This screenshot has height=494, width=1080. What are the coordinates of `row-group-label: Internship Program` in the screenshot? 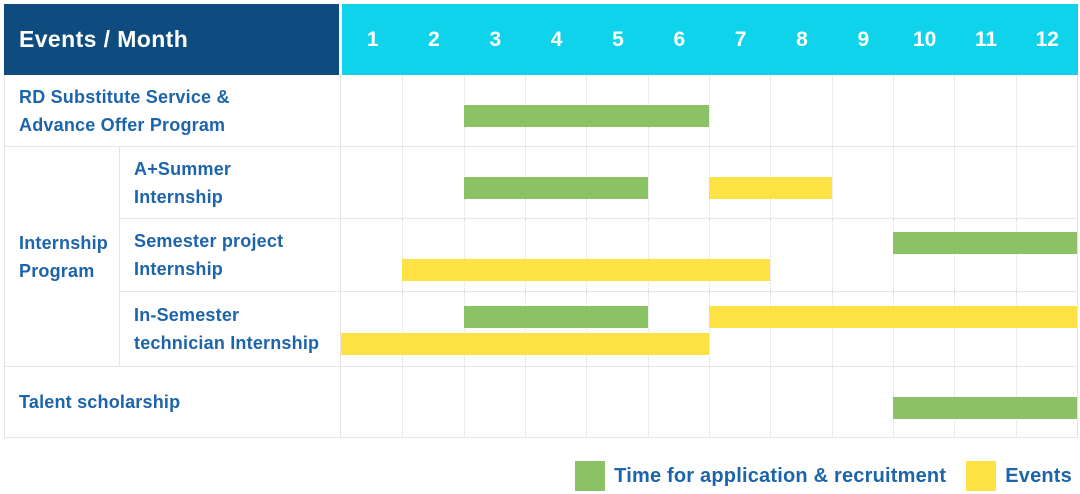 It's located at (62, 256).